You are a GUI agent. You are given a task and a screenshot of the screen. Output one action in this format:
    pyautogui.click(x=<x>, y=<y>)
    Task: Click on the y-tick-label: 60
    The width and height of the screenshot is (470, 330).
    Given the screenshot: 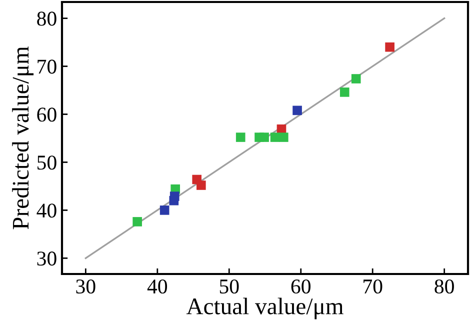 What is the action you would take?
    pyautogui.click(x=46, y=115)
    